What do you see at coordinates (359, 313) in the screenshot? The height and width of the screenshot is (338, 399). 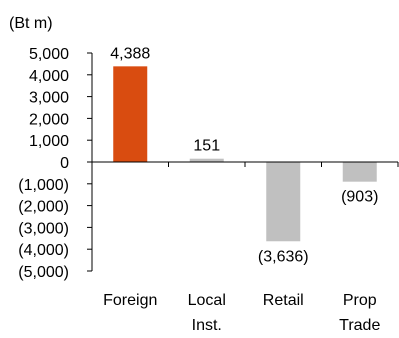 I see `category-label: Prop Trade` at bounding box center [359, 313].